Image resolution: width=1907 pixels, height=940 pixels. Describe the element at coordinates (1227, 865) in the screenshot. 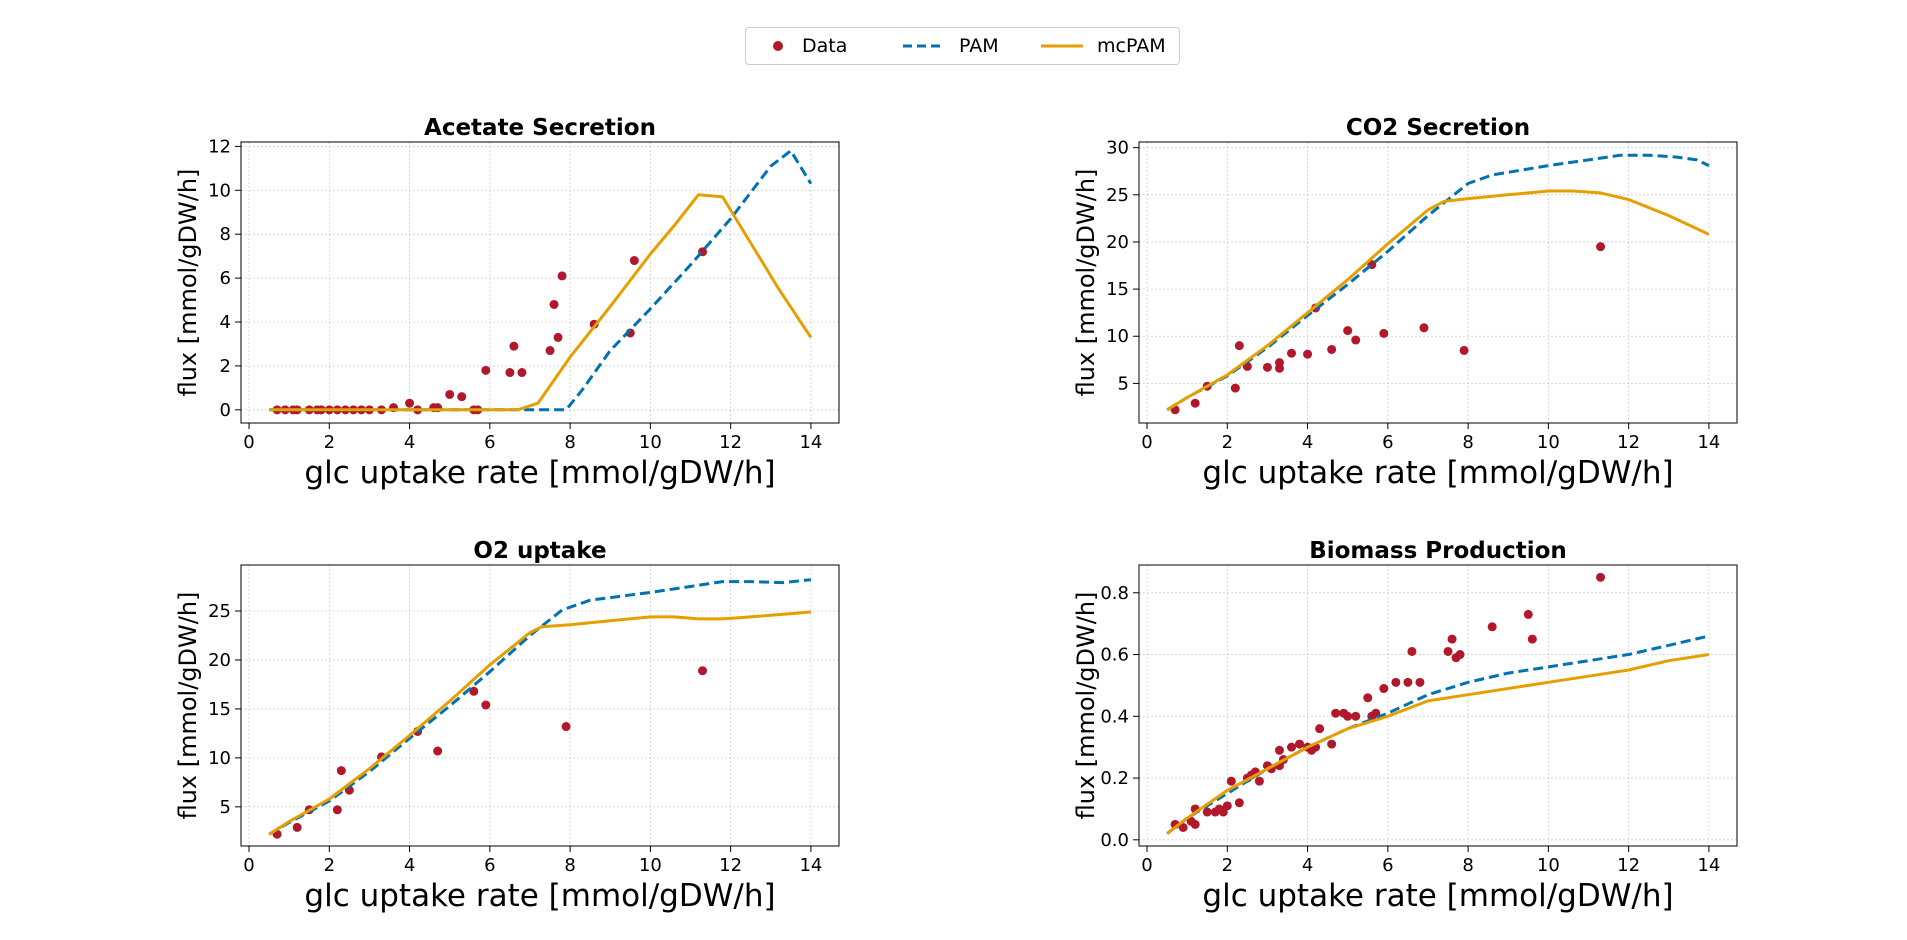

I see `chart-biomass-production-xtick-label-1: 2` at that location.